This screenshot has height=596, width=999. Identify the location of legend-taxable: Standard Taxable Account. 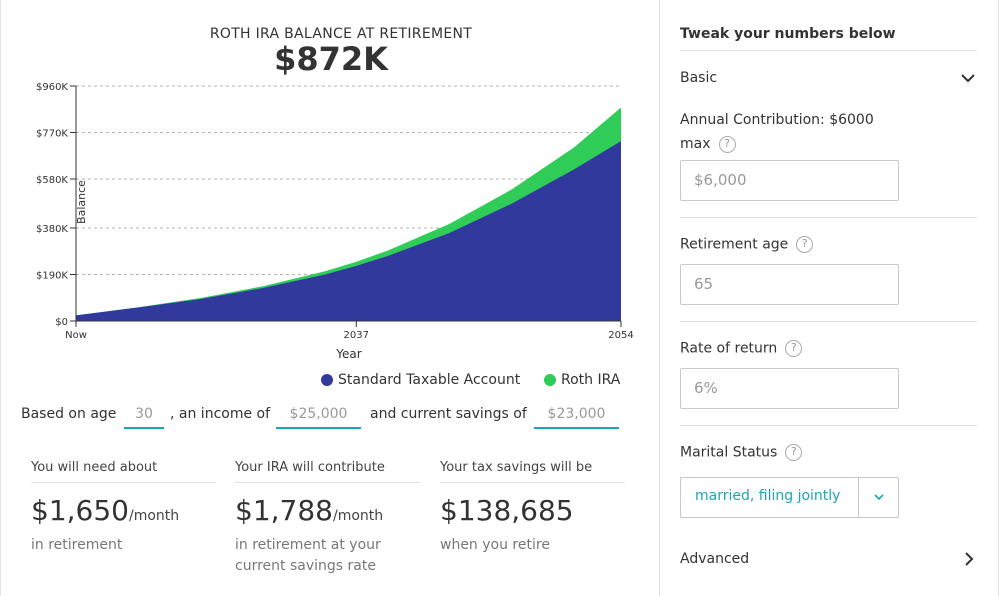
(420, 380).